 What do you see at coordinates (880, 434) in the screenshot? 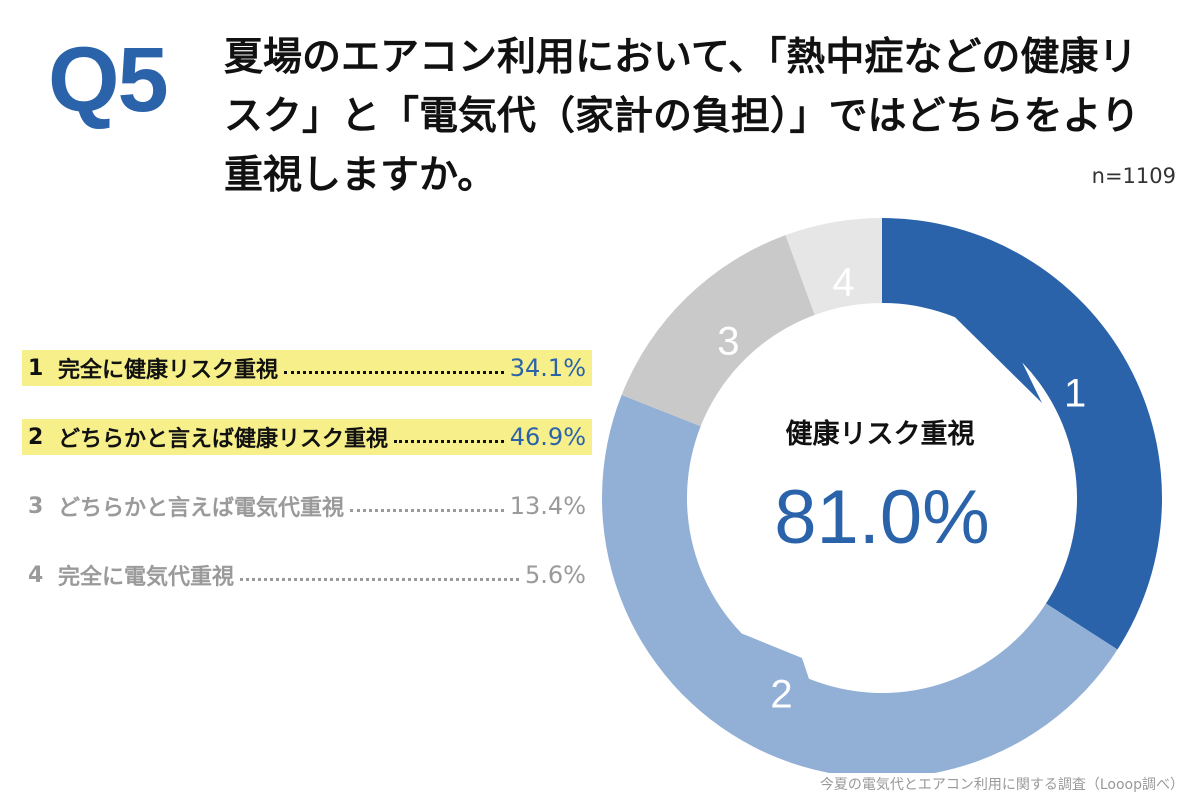
I see `callout-label: 健康リスク重視` at bounding box center [880, 434].